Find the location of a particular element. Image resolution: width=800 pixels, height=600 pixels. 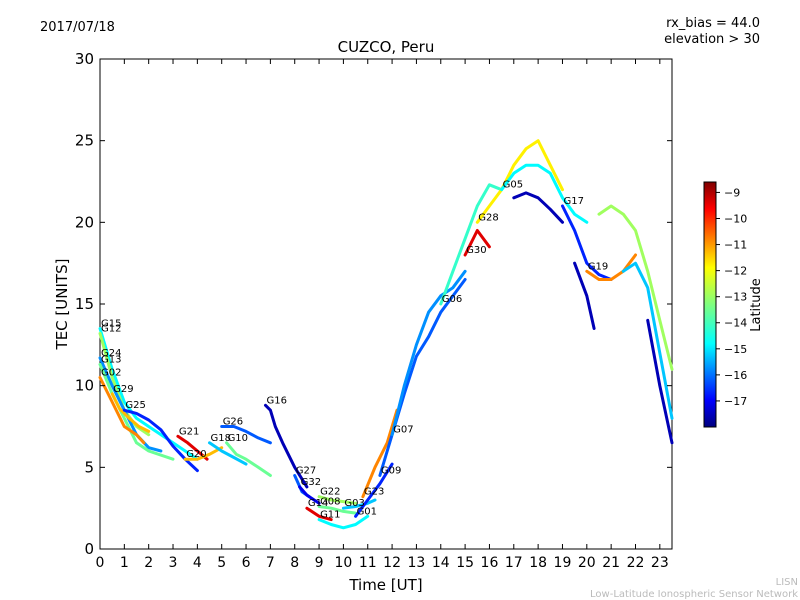

series-line-g17 is located at coordinates (587, 242).